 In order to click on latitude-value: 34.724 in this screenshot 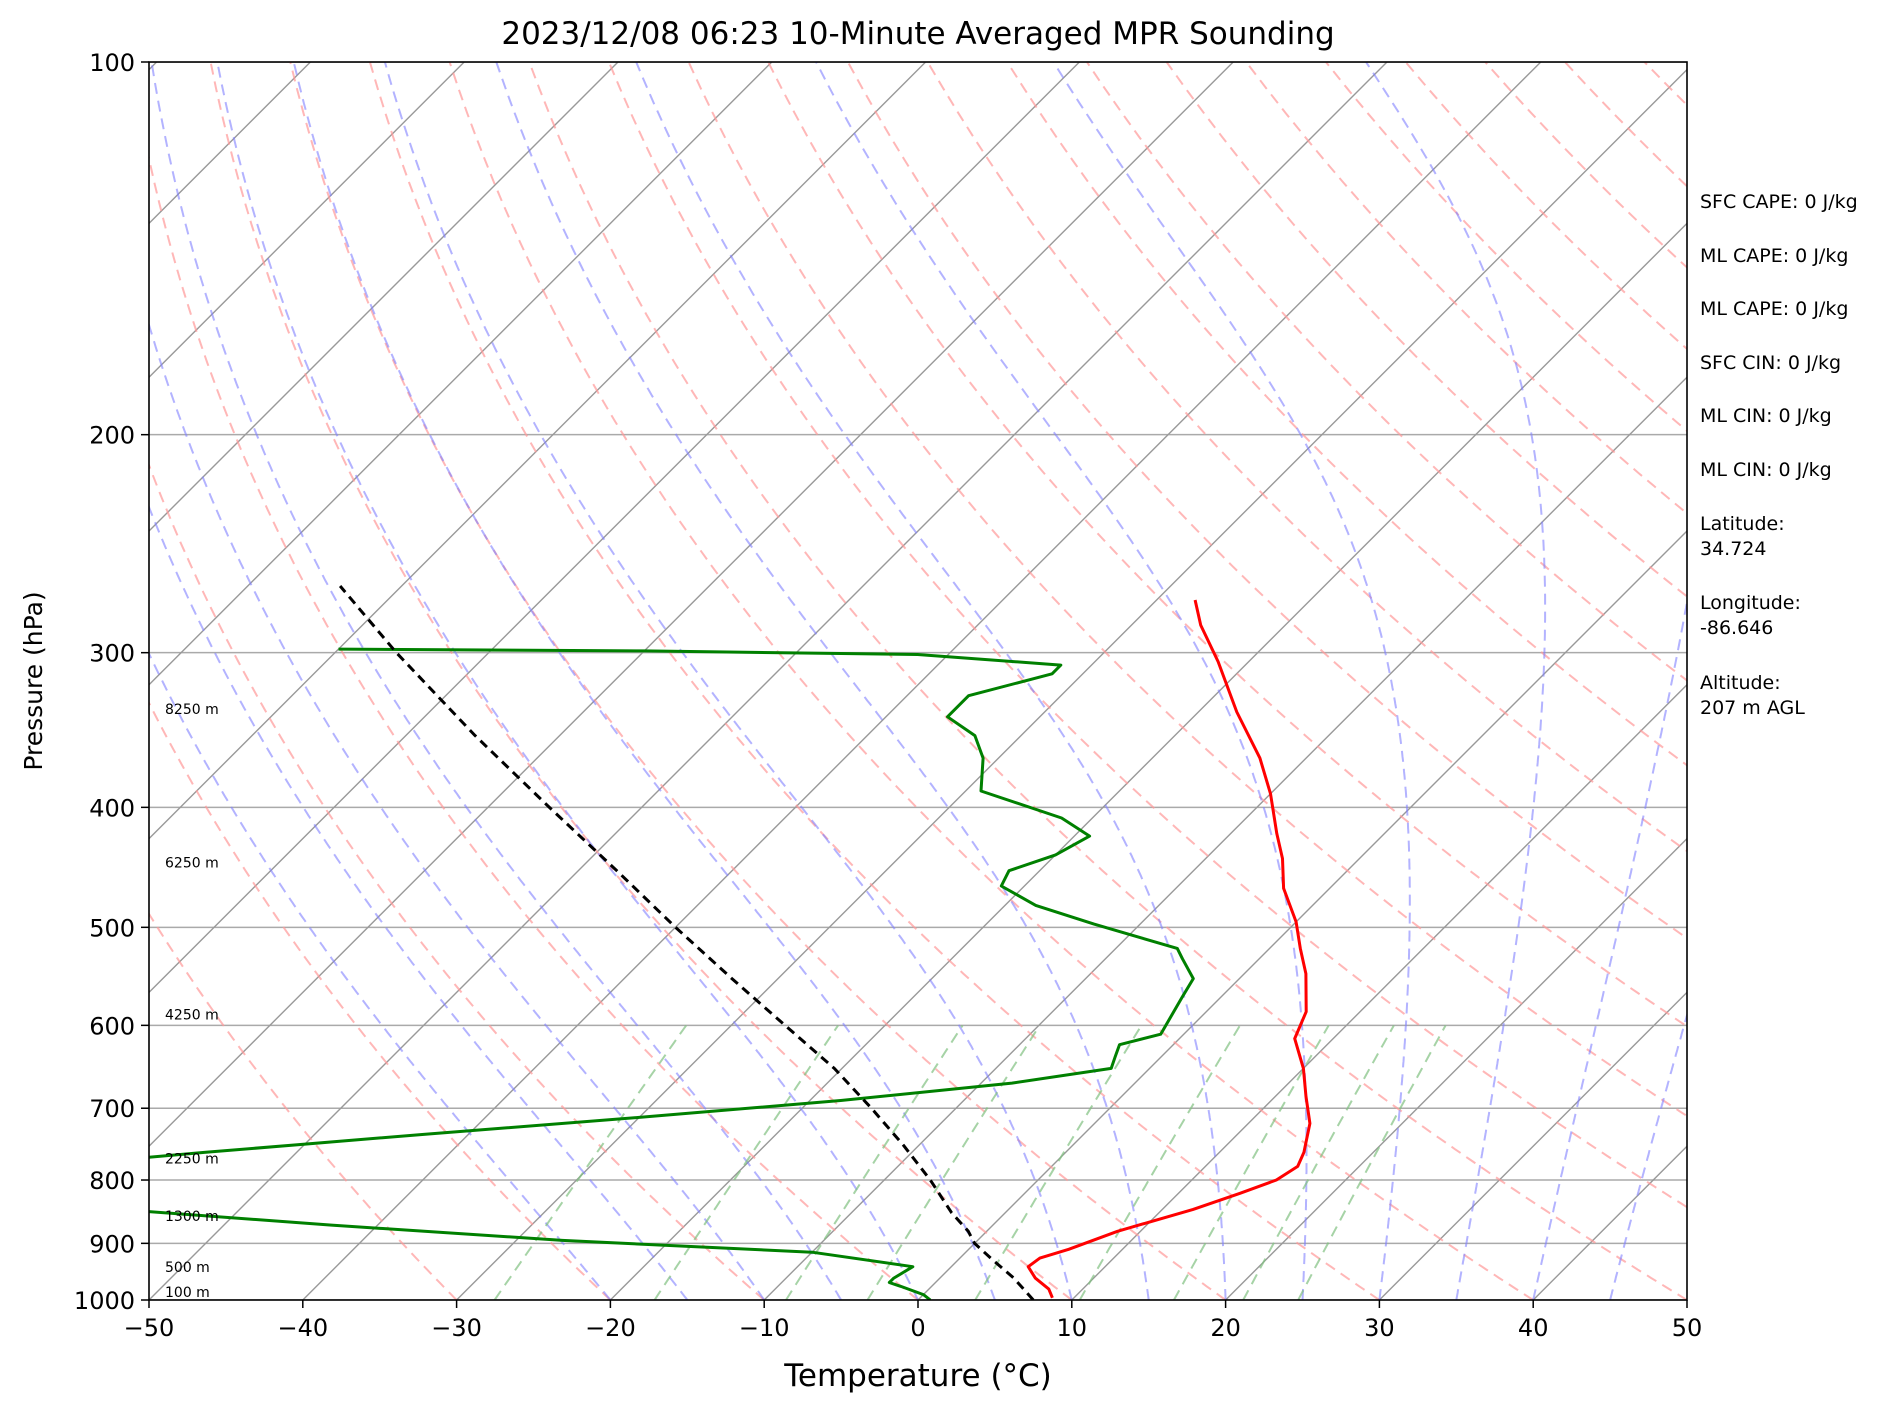, I will do `click(1733, 549)`.